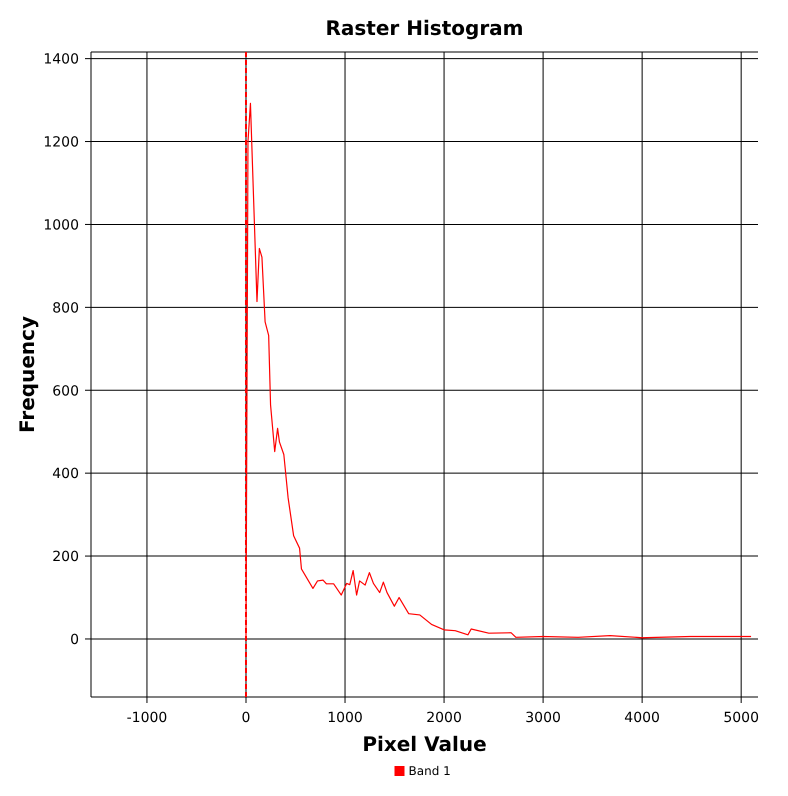  What do you see at coordinates (246, 718) in the screenshot?
I see `x-tick-label: 0` at bounding box center [246, 718].